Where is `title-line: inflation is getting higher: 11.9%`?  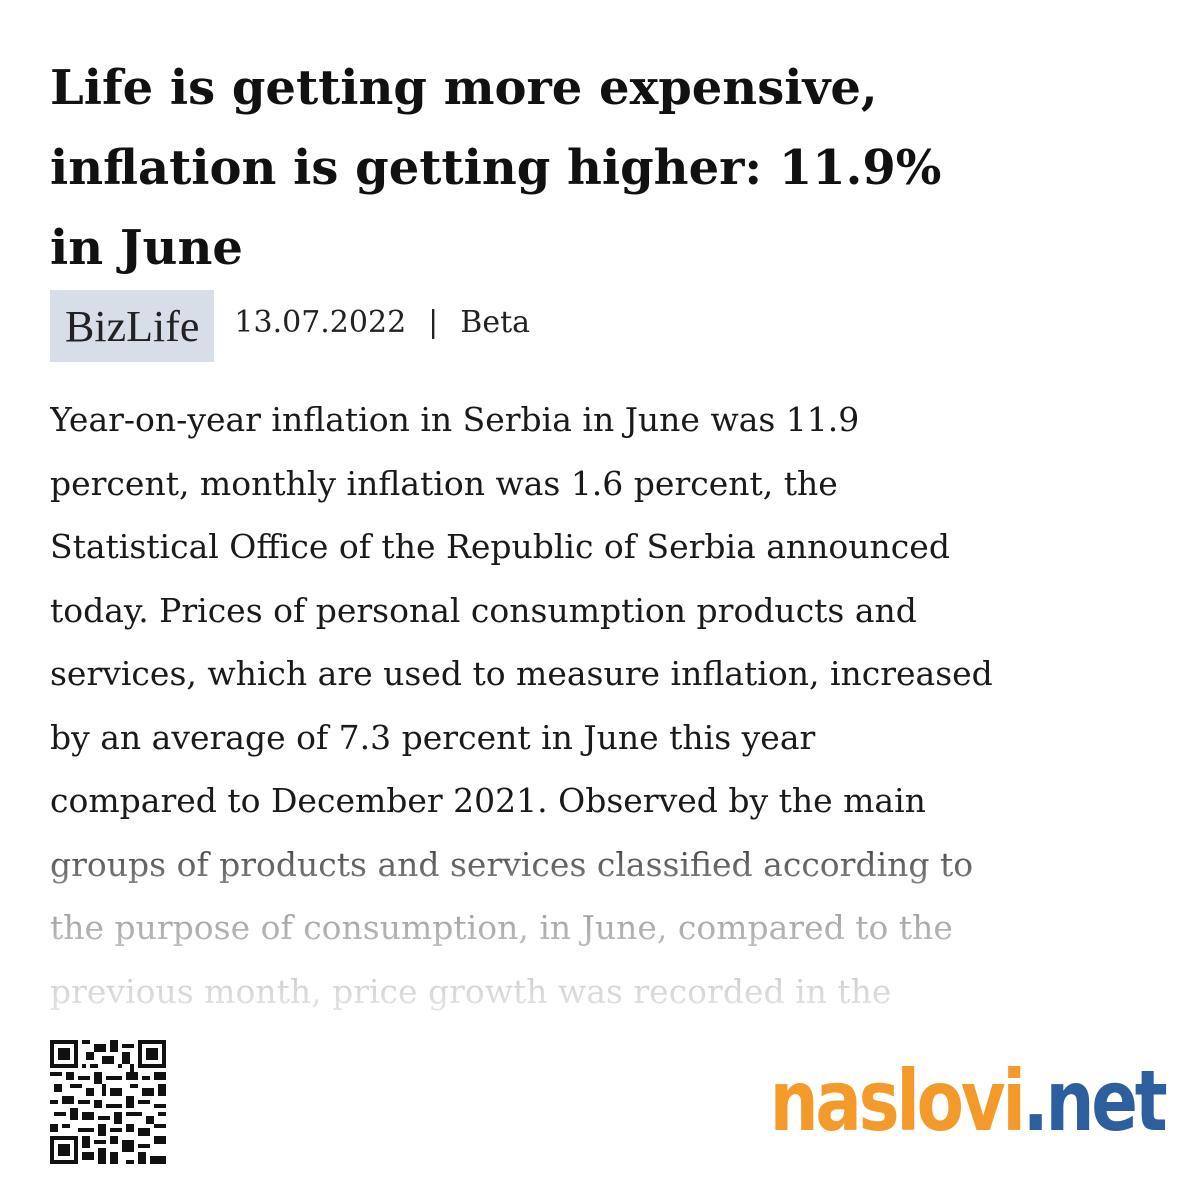
title-line: inflation is getting higher: 11.9% is located at coordinates (496, 168).